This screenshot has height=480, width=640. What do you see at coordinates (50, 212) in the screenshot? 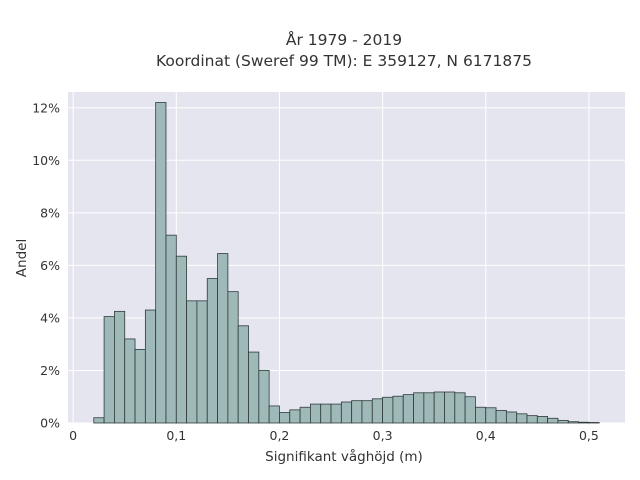
I see `y-tick-label: 8%` at bounding box center [50, 212].